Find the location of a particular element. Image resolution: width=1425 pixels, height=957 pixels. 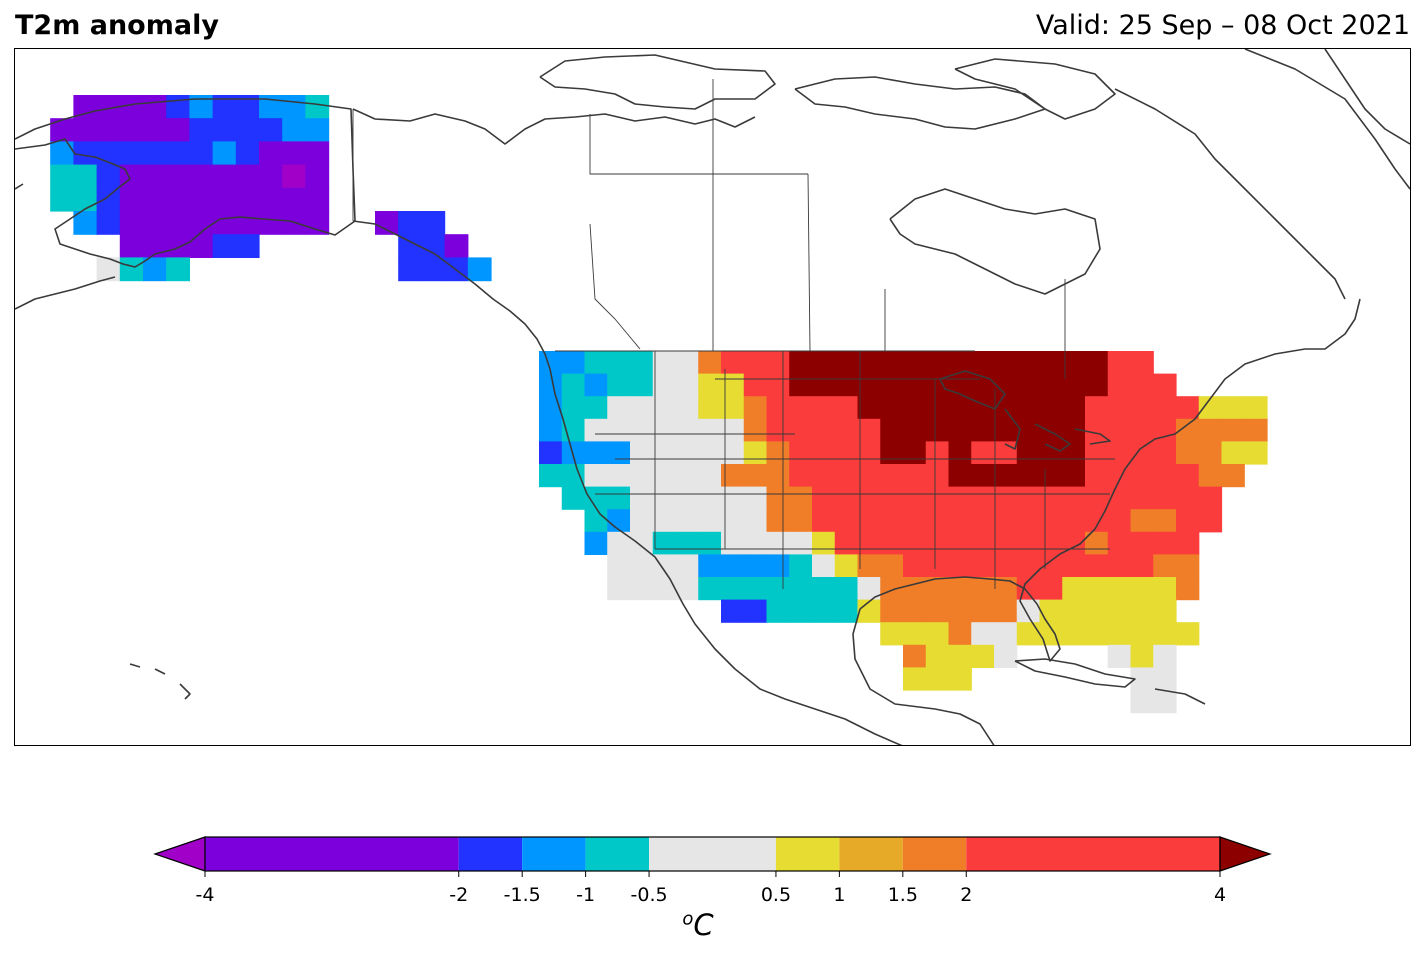

colorbar-tick-label: 0.5 is located at coordinates (776, 895).